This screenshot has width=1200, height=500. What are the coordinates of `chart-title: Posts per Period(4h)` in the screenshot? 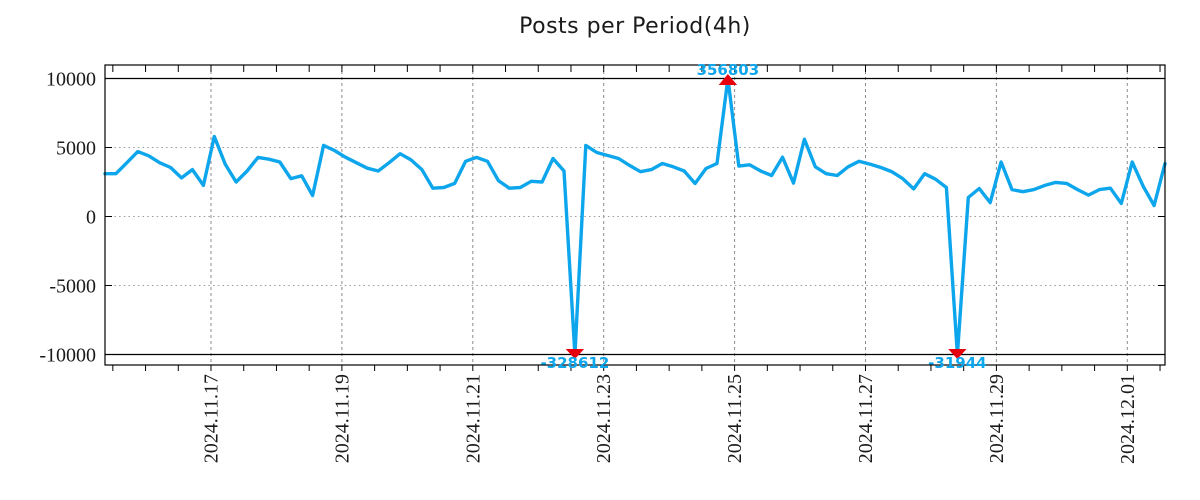 It's located at (635, 26).